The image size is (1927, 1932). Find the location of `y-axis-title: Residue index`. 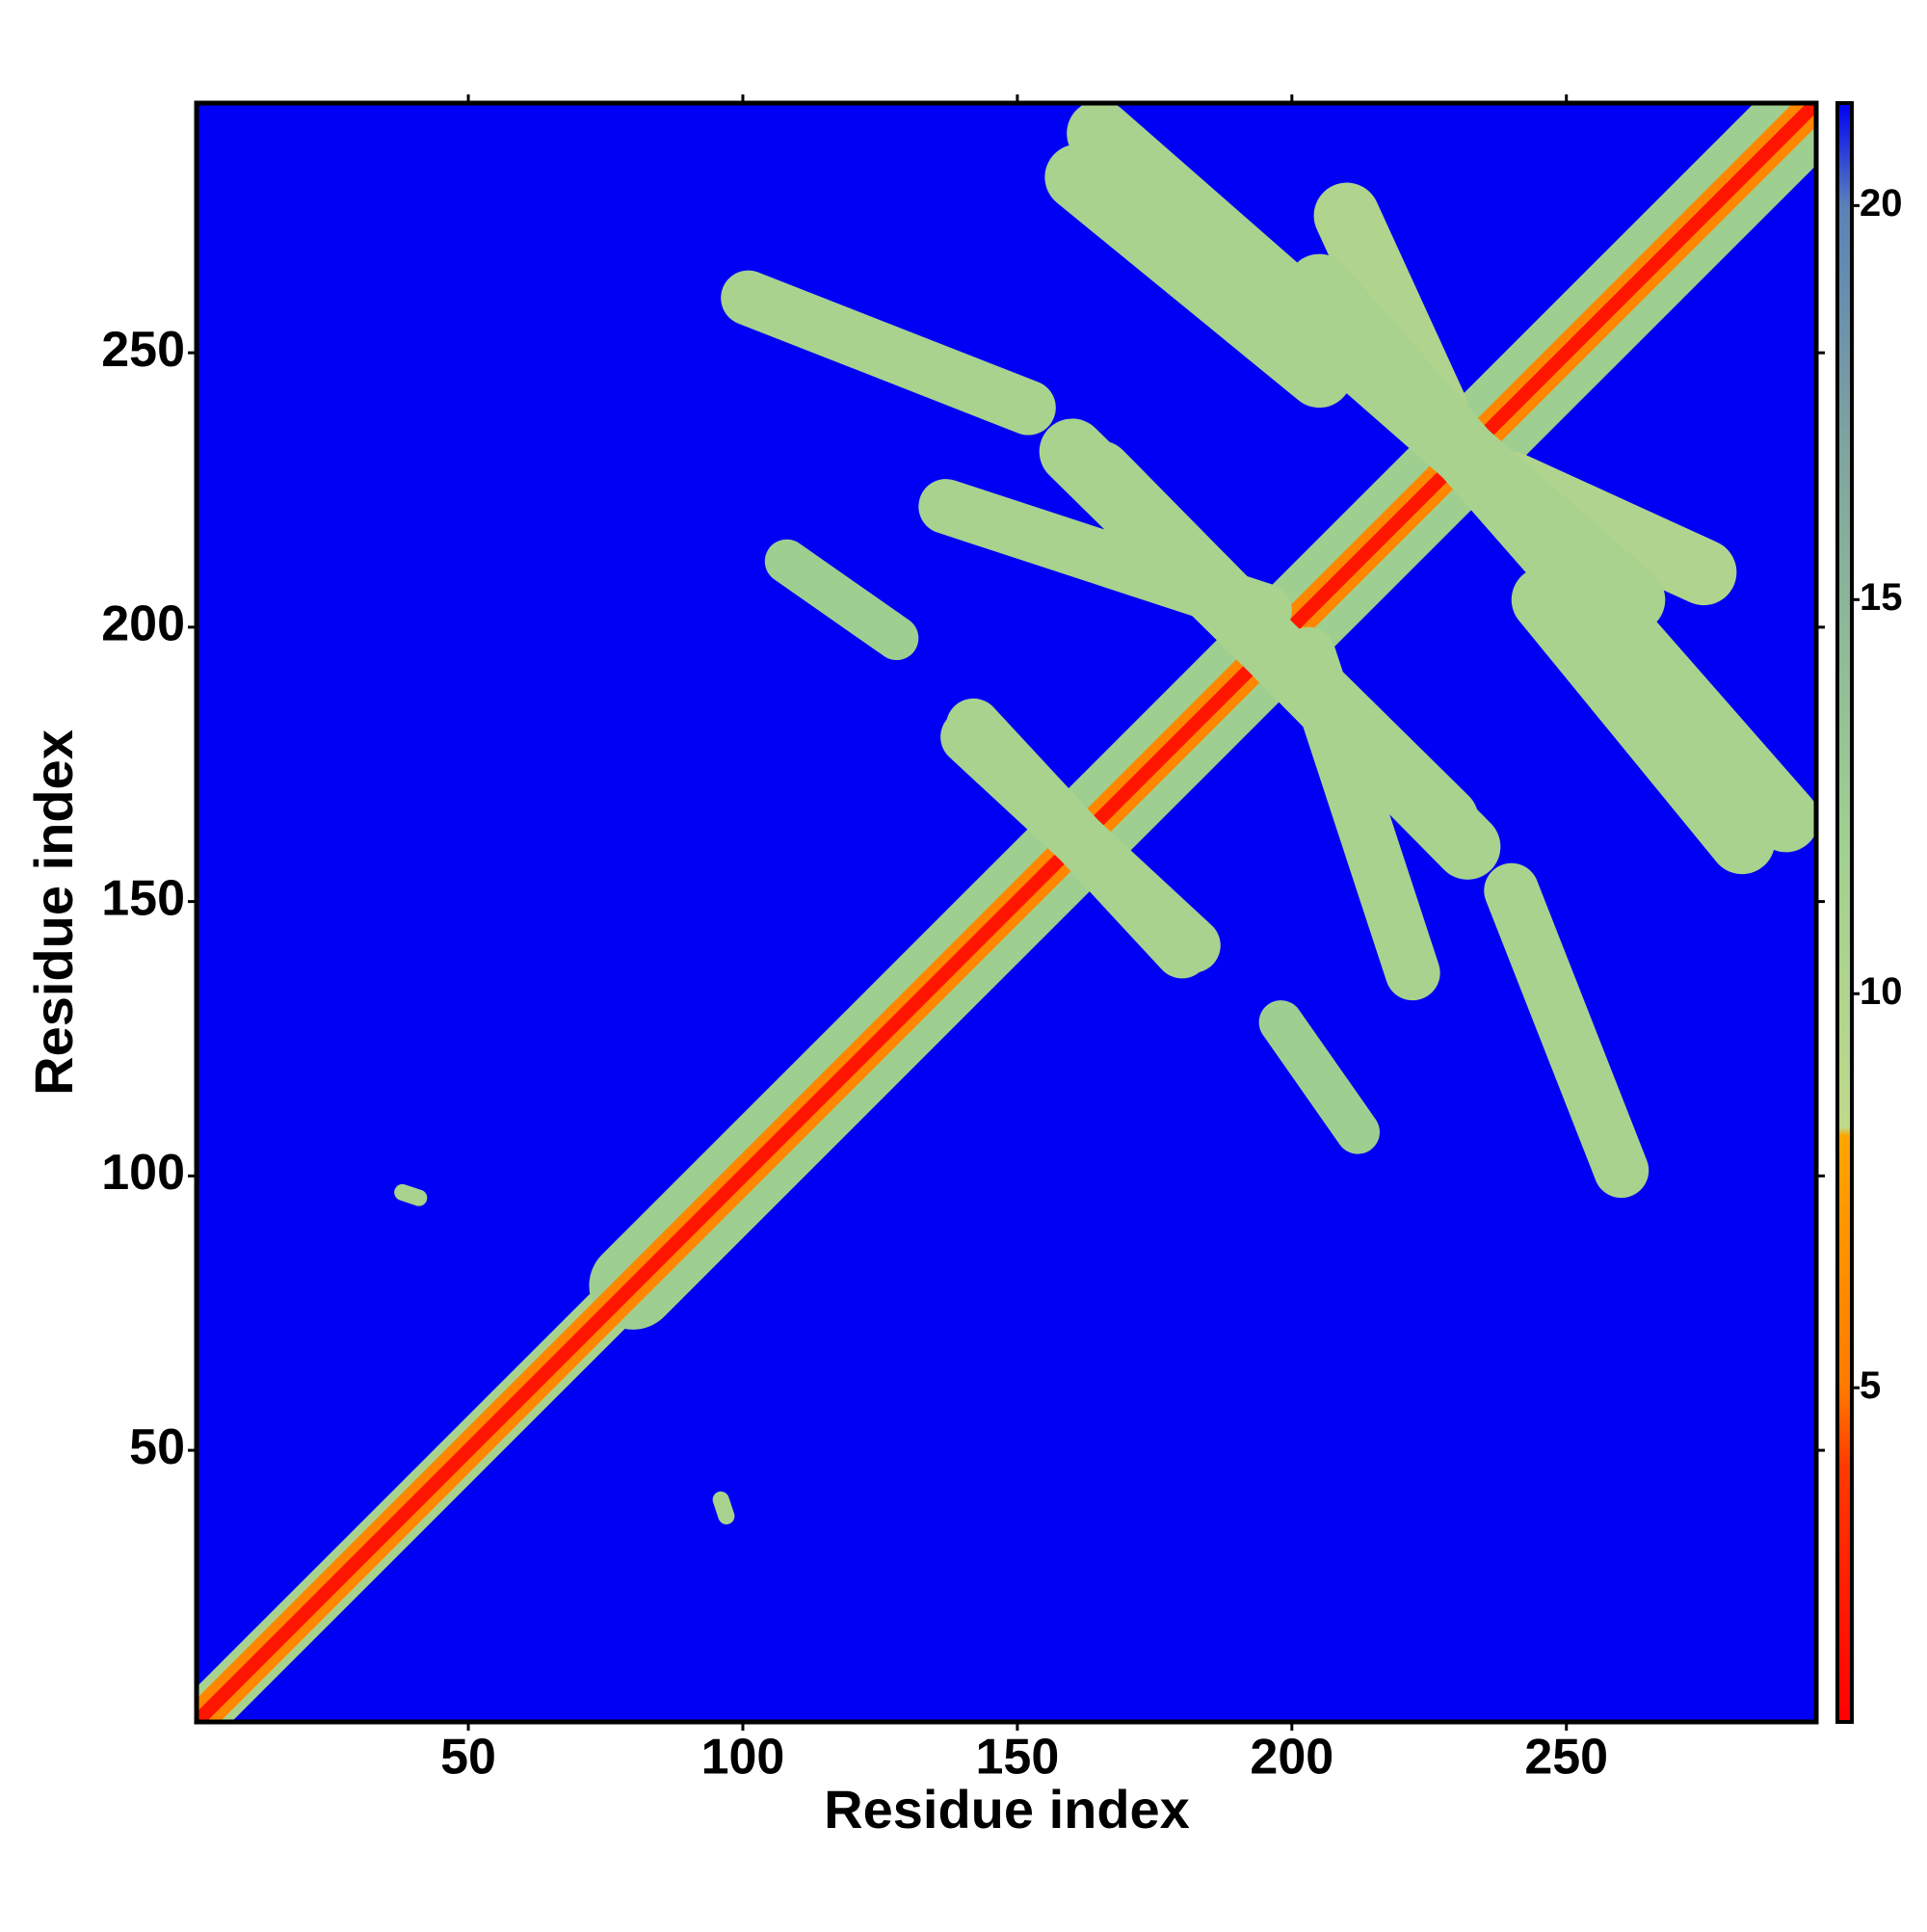

y-axis-title: Residue index is located at coordinates (53, 912).